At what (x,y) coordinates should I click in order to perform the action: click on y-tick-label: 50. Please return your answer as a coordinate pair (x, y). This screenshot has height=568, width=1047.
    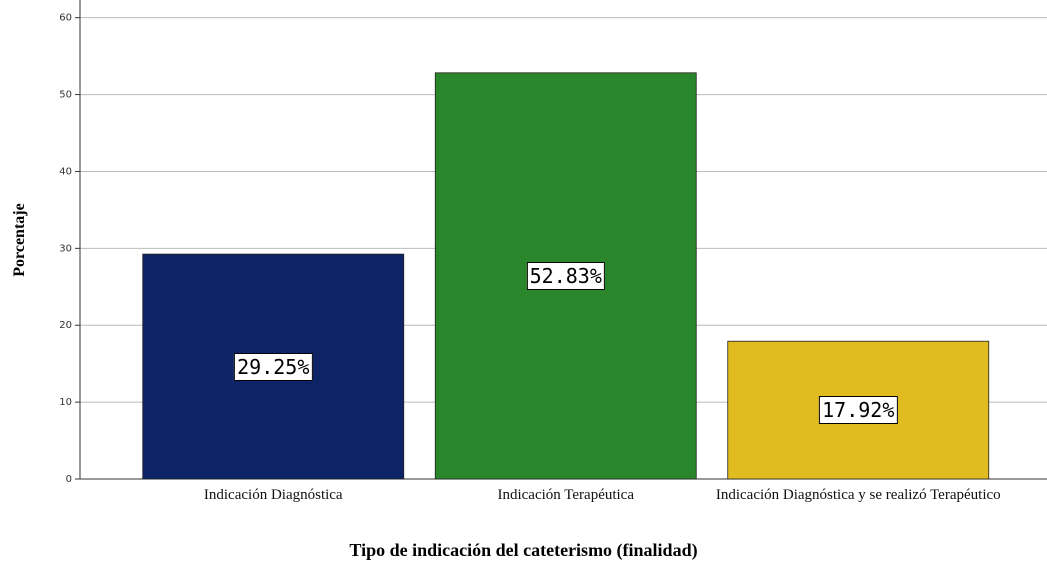
    Looking at the image, I should click on (65, 95).